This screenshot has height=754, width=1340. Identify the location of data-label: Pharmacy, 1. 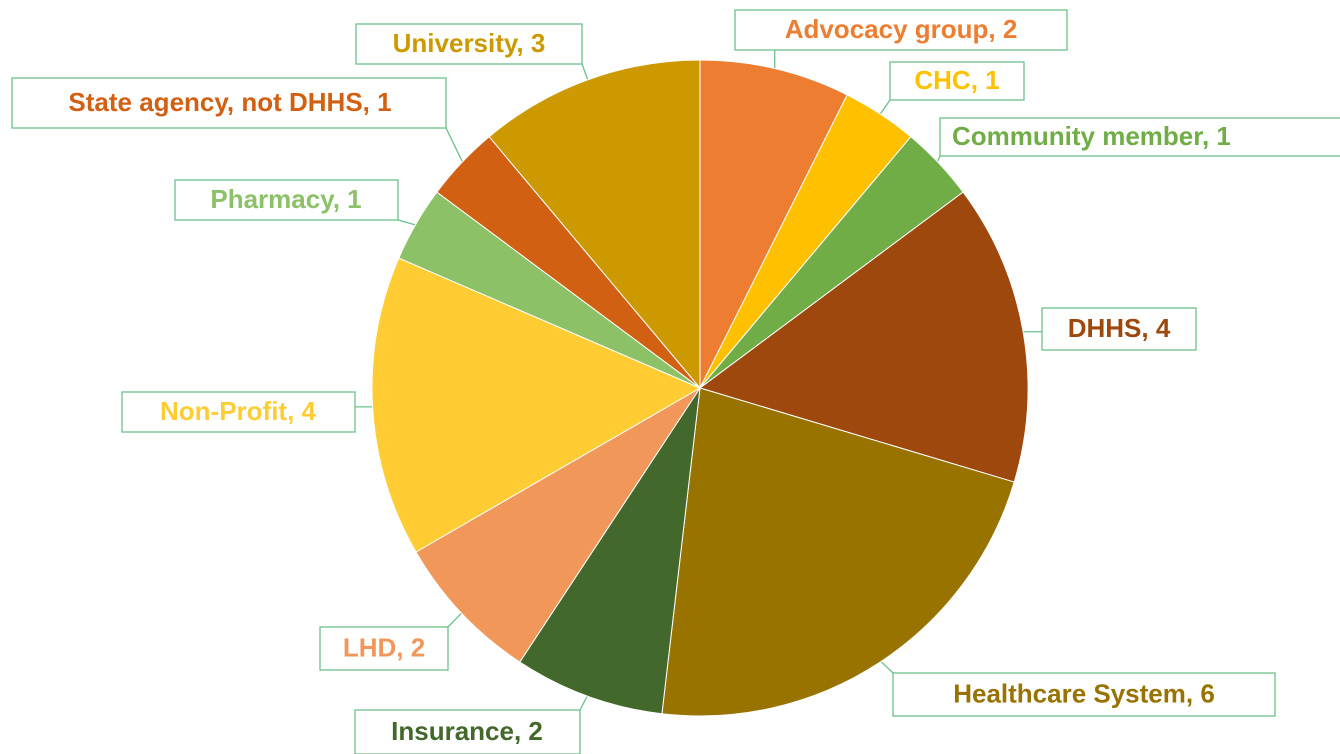
(285, 199).